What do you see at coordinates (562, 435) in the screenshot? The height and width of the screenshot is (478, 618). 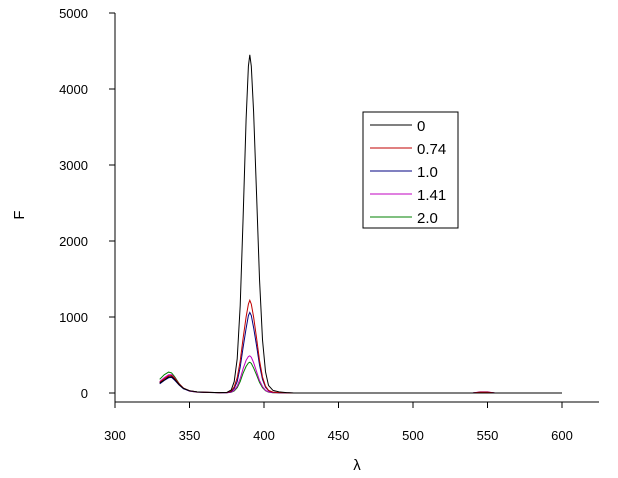 I see `x-tick-label: 600` at bounding box center [562, 435].